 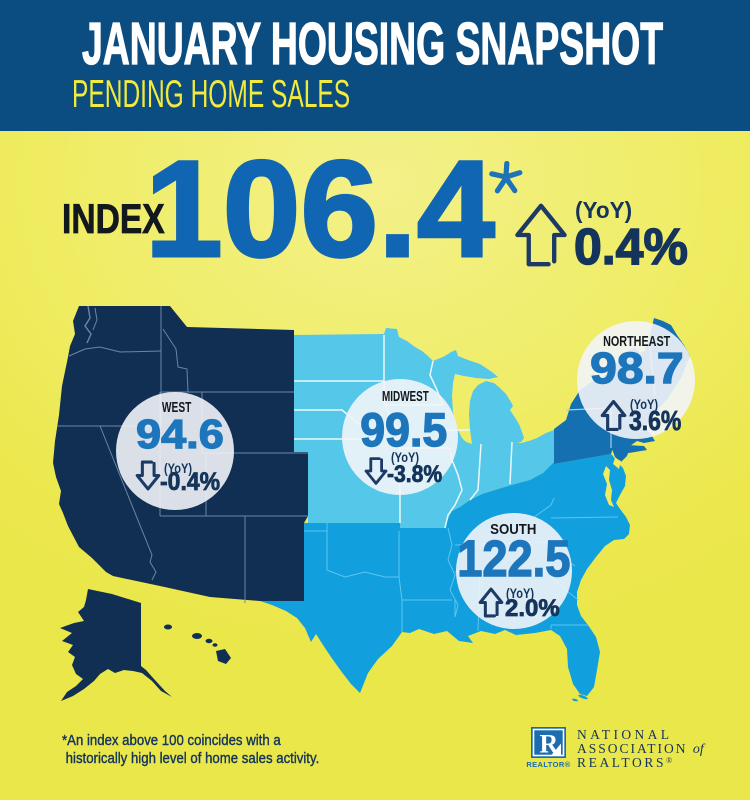 I want to click on svg-text: REALTORS®, so click(x=624, y=762).